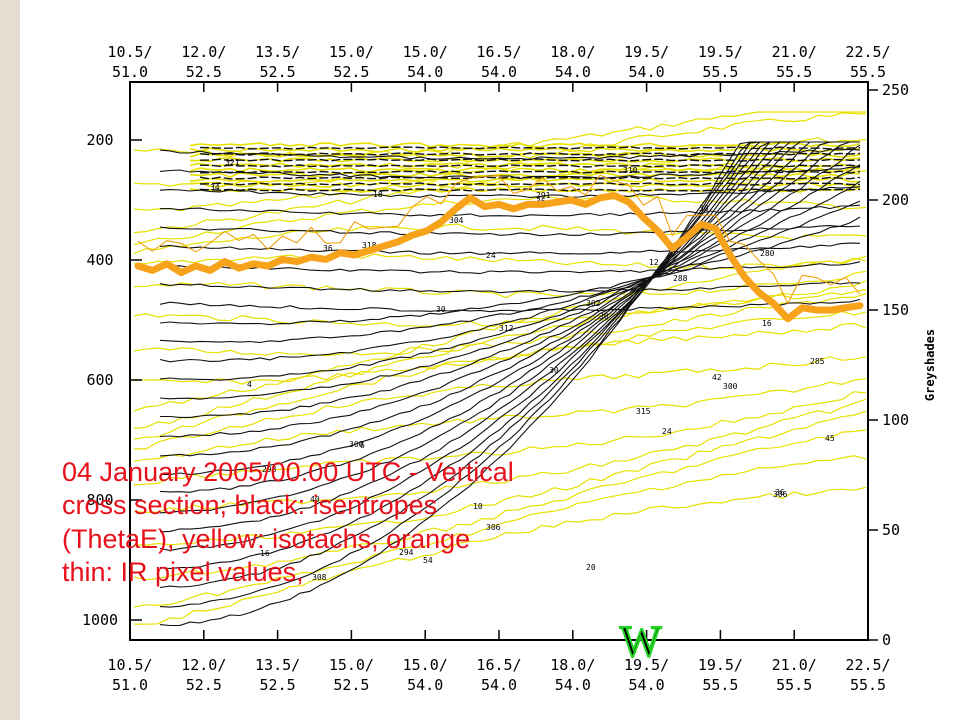 The image size is (960, 720). Describe the element at coordinates (930, 365) in the screenshot. I see `y-right-axis-label: Greyshades` at that location.